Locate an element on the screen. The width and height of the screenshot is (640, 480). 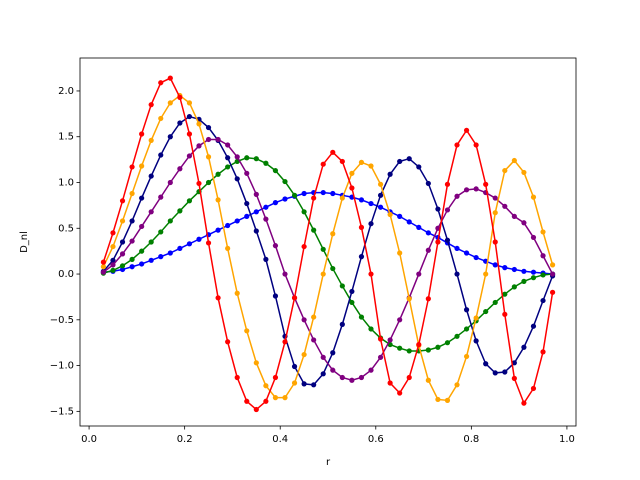
y-tick-label: −1.0 is located at coordinates (62, 366).